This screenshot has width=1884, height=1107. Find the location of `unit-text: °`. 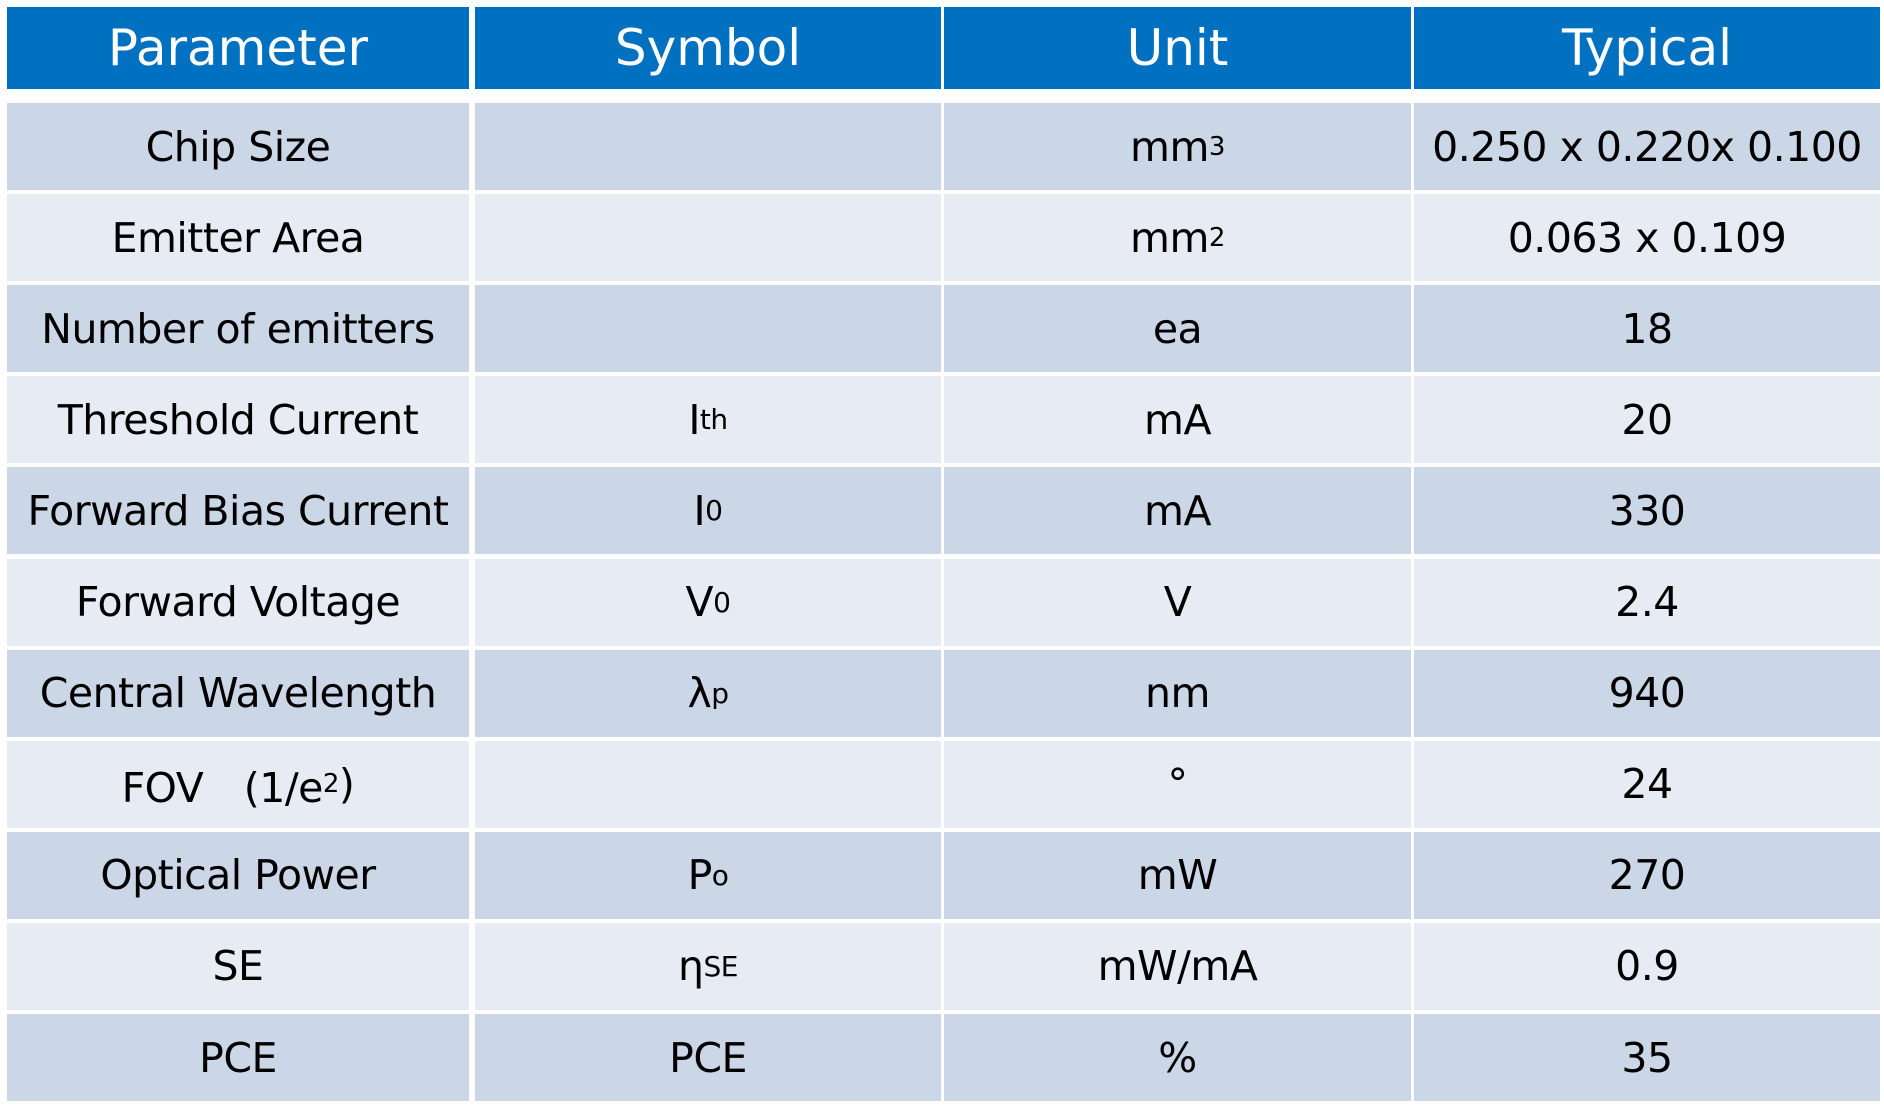

unit-text: ° is located at coordinates (1178, 784).